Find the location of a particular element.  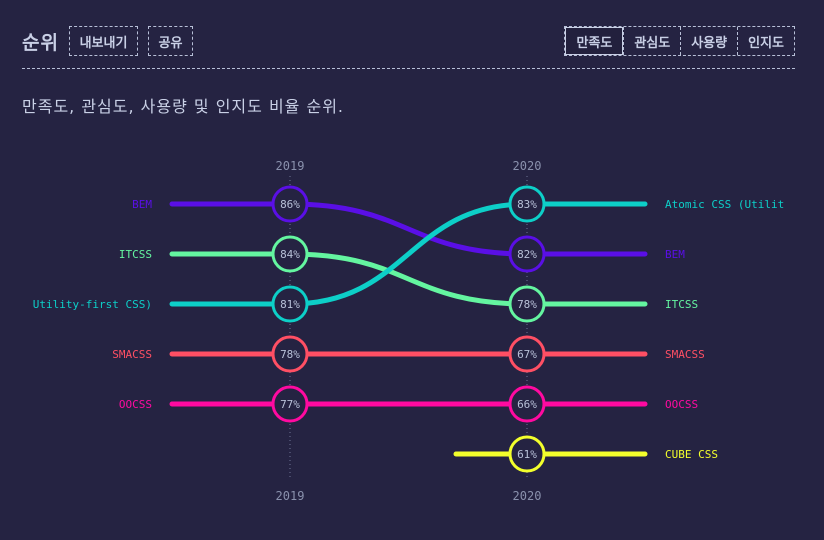

tab-satisfaction: 만족도 is located at coordinates (594, 41).